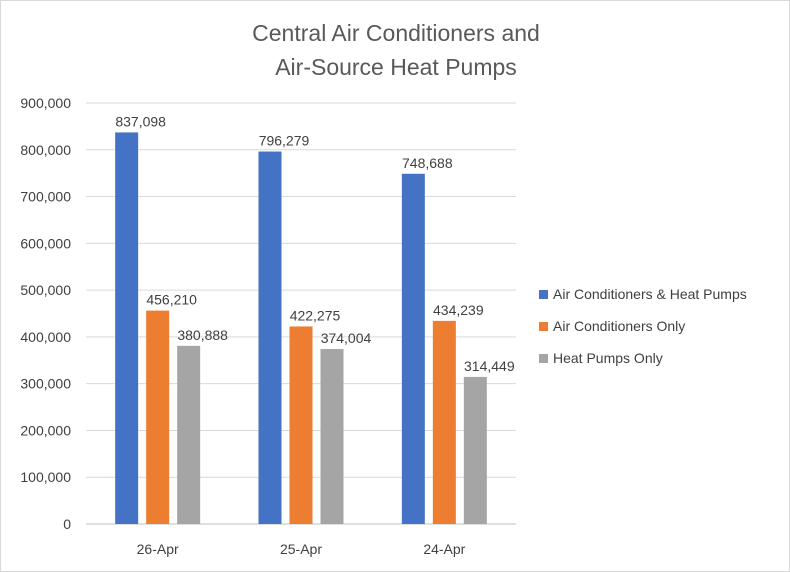  I want to click on legend-label: Air Conditioners & Heat Pumps, so click(650, 294).